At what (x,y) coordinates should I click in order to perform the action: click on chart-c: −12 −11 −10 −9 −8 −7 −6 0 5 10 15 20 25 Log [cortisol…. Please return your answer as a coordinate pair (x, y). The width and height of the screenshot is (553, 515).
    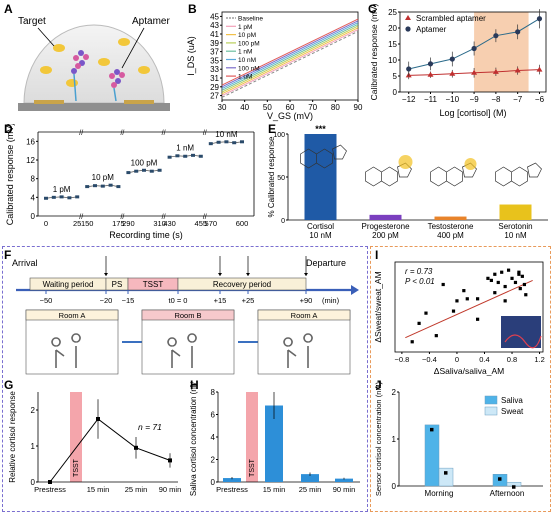
    Looking at the image, I should click on (458, 60).